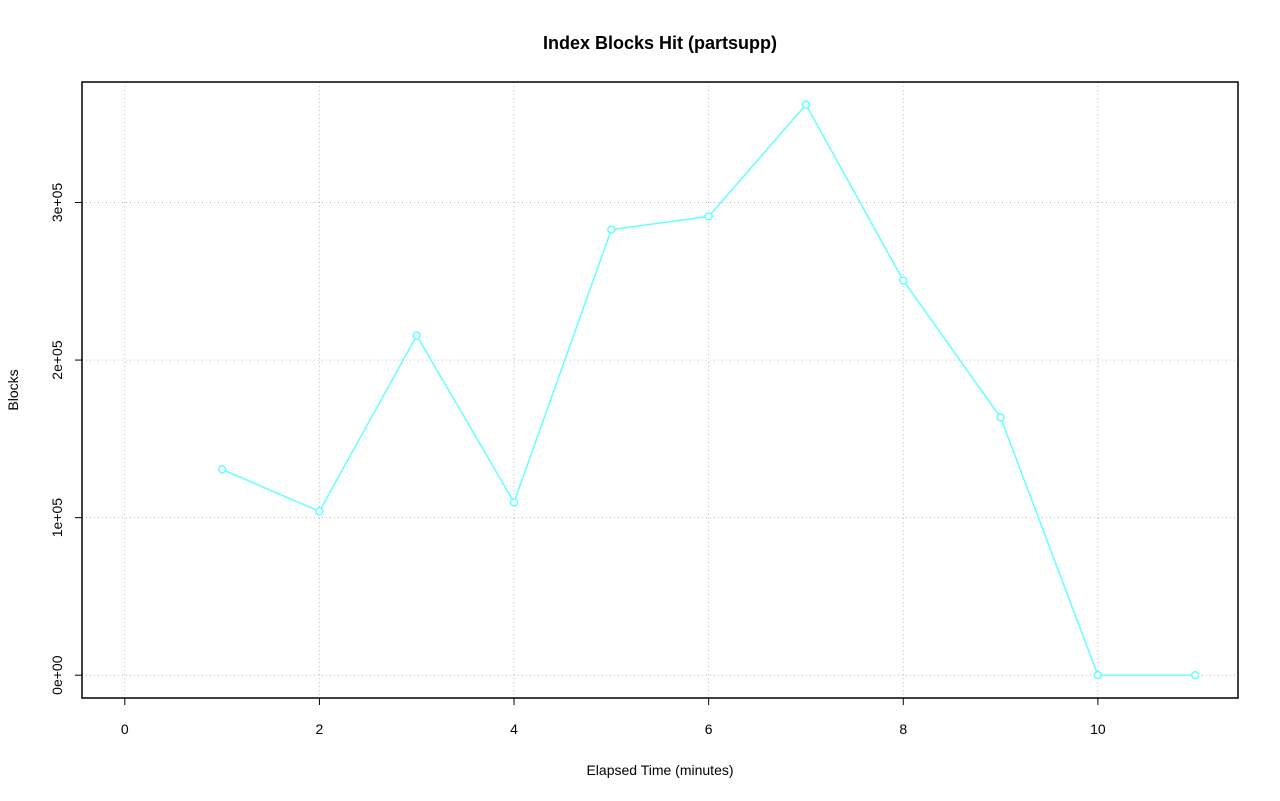 The height and width of the screenshot is (801, 1280). What do you see at coordinates (660, 43) in the screenshot?
I see `chart-title: Index Blocks Hit (partsupp)` at bounding box center [660, 43].